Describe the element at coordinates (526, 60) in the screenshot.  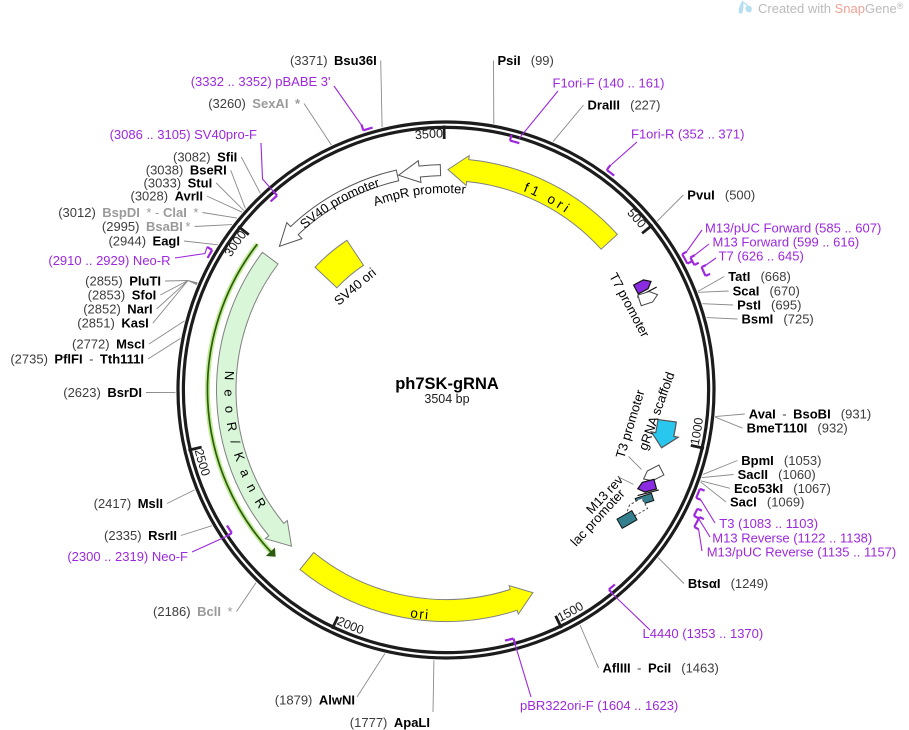
I see `svg-text: PsiI (99)` at that location.